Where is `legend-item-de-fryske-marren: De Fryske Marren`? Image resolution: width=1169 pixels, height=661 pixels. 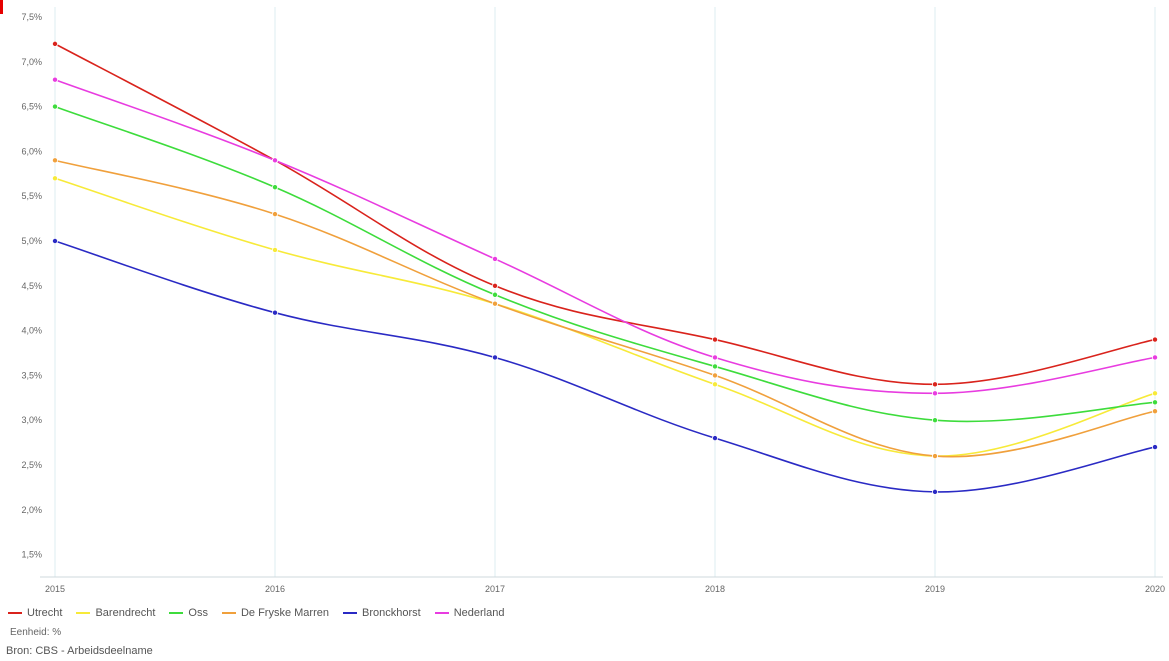 legend-item-de-fryske-marren: De Fryske Marren is located at coordinates (275, 613).